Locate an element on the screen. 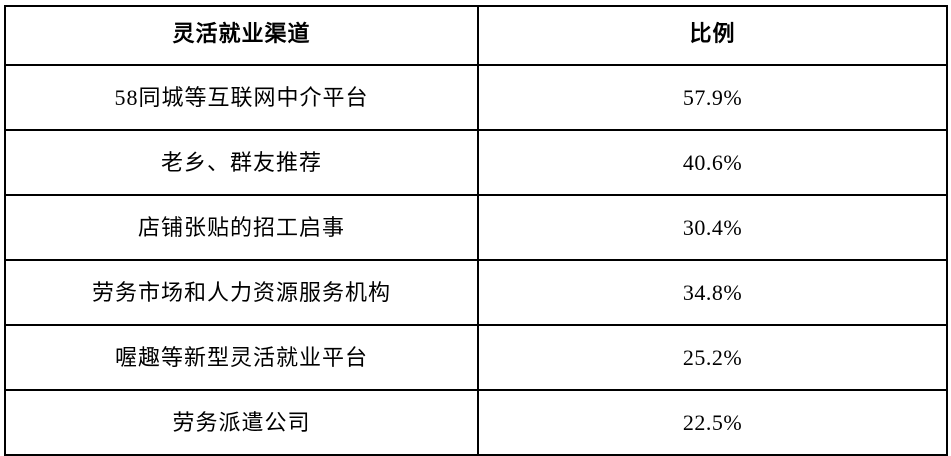 This screenshot has width=951, height=456. cell-ratio: 25.2% is located at coordinates (712, 357).